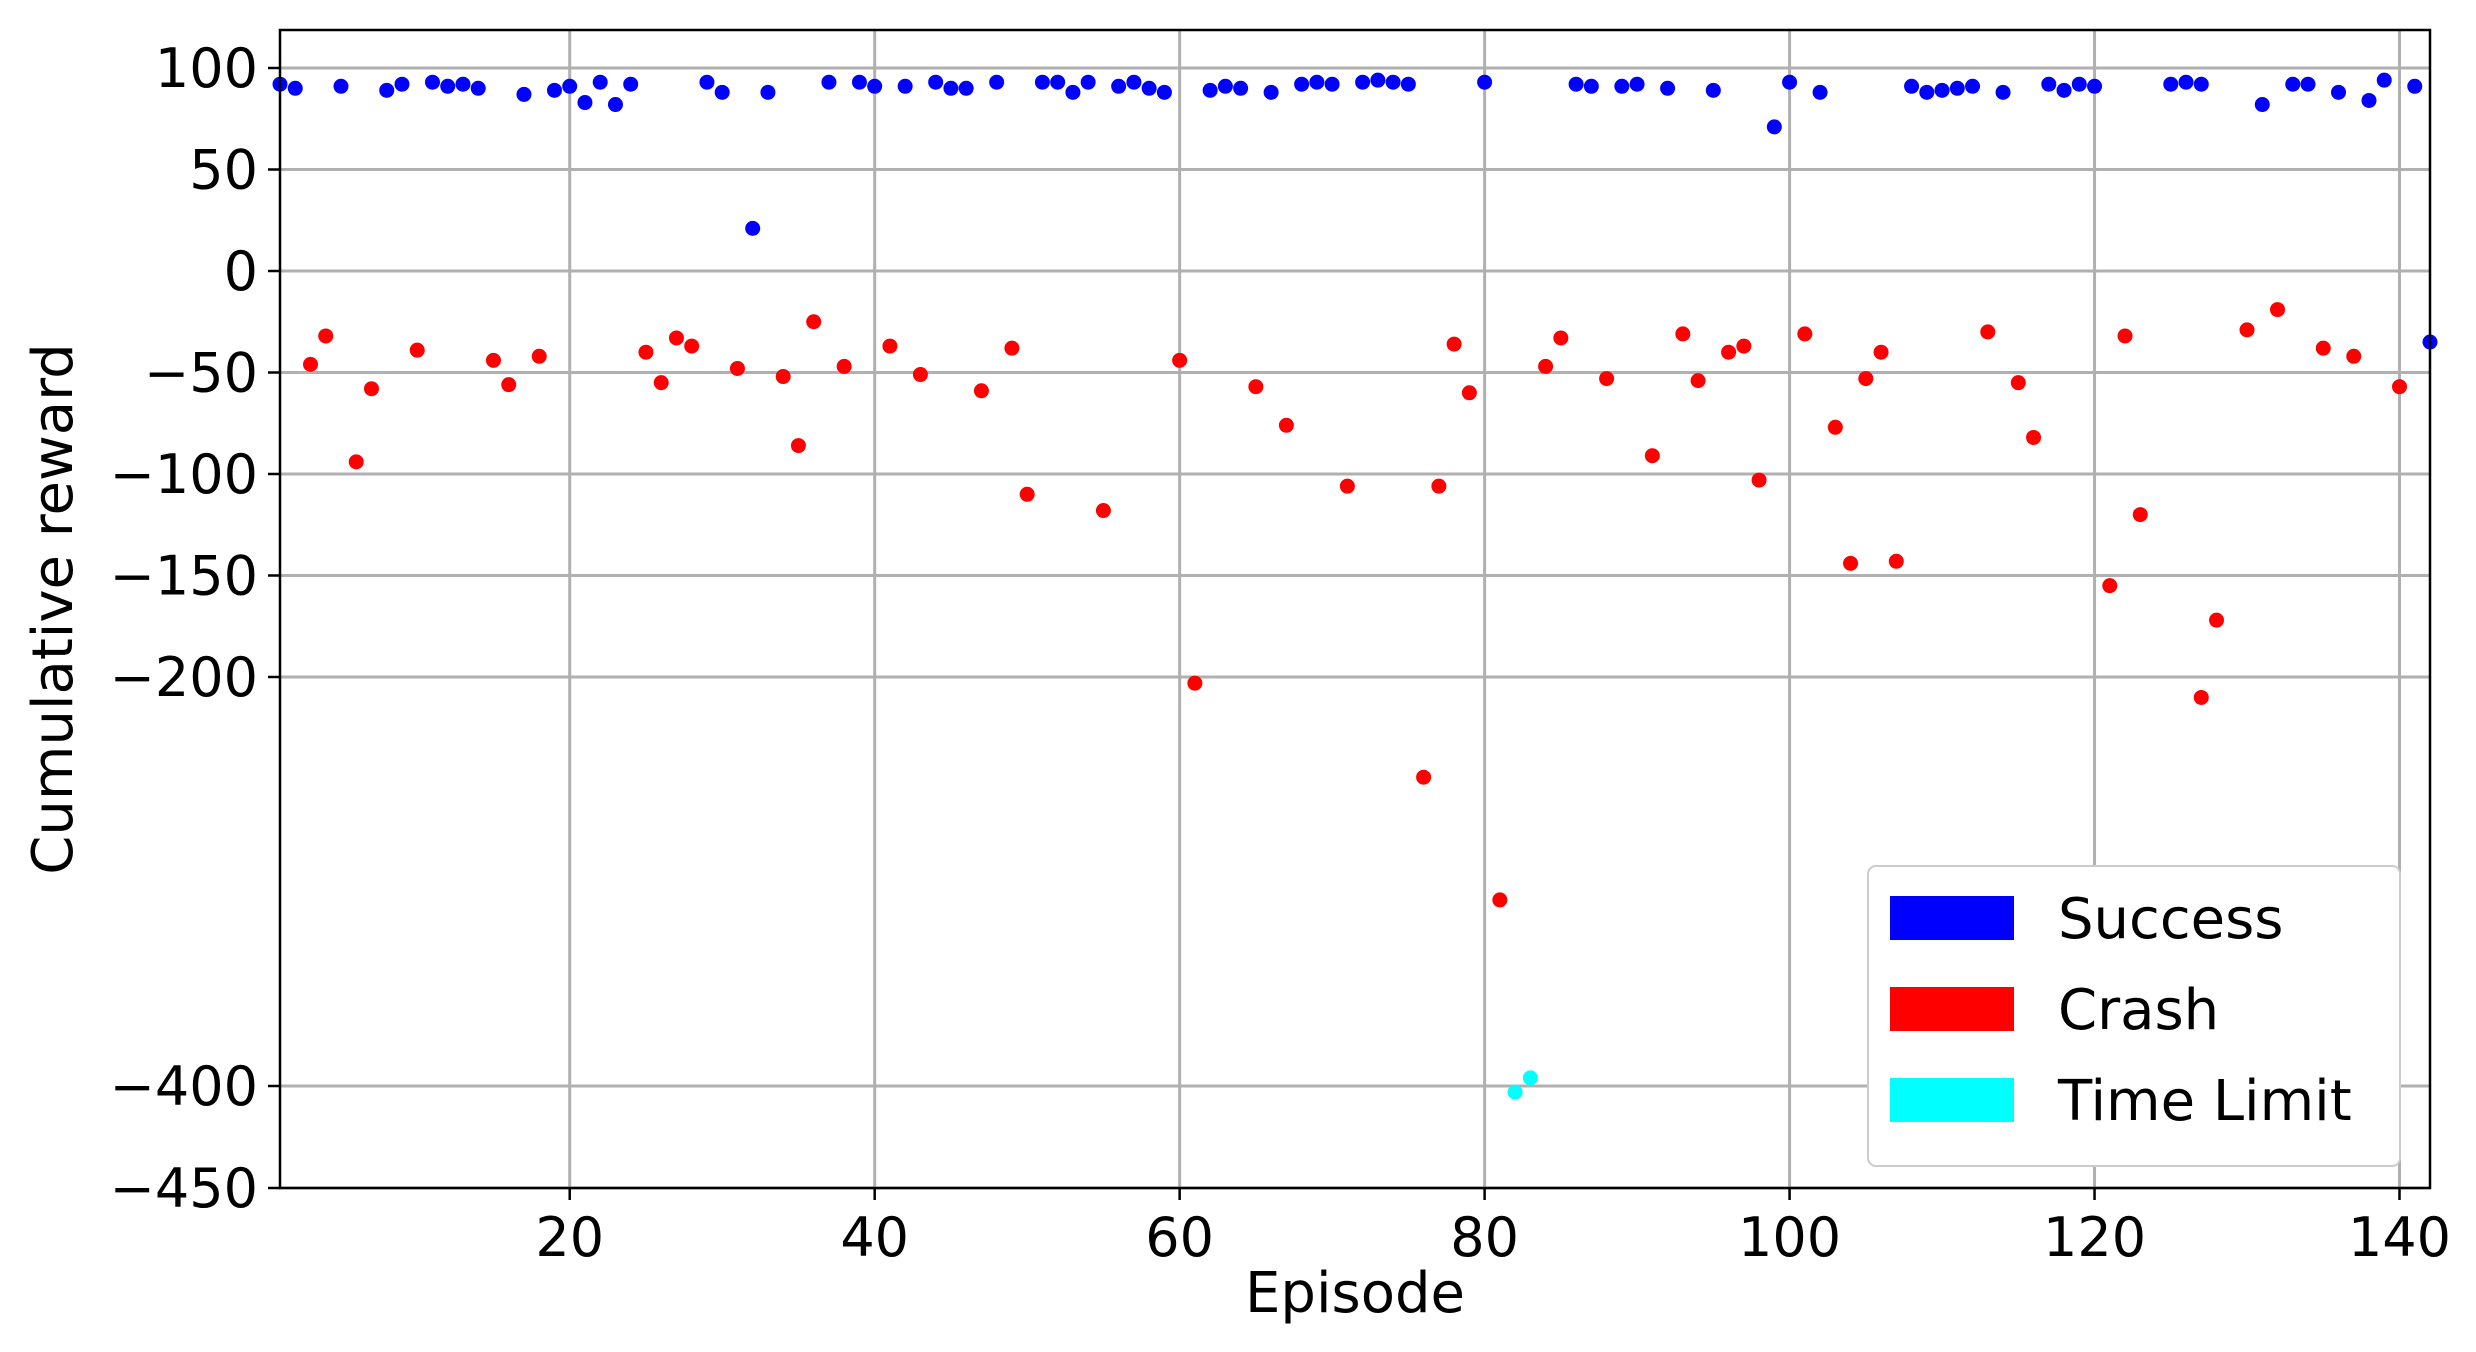 The image size is (2476, 1352). What do you see at coordinates (223, 170) in the screenshot?
I see `y-tick-label: 50` at bounding box center [223, 170].